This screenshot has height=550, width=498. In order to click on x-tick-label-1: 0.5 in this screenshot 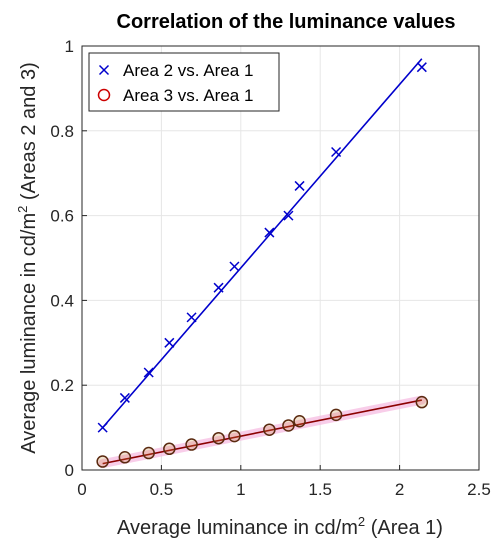, I will do `click(162, 489)`.